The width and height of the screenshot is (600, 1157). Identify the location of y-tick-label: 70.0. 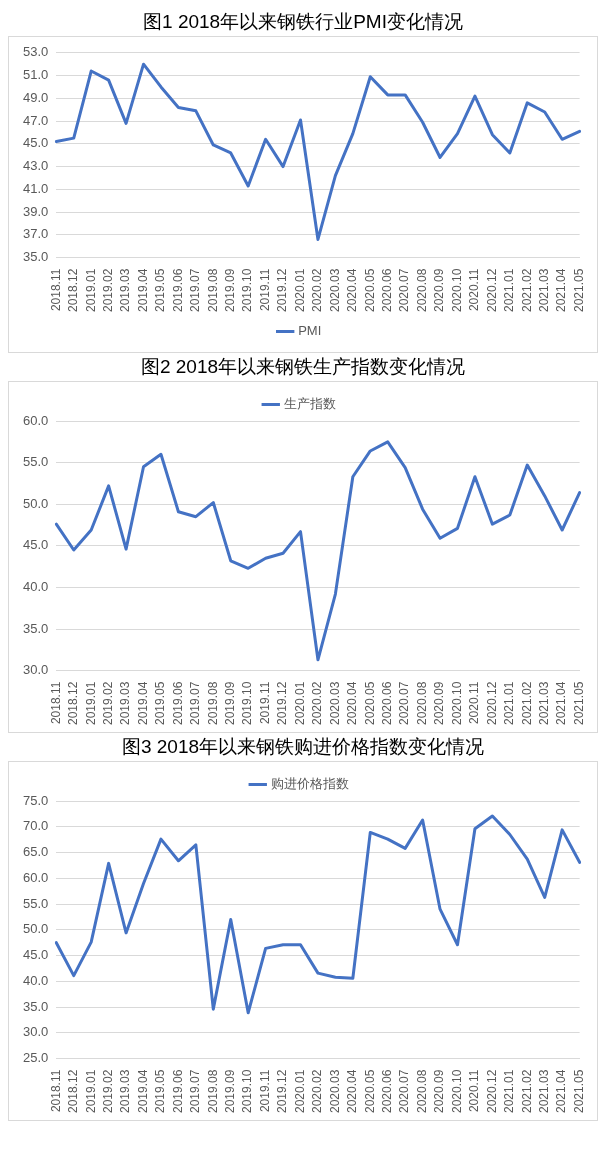
(35, 826).